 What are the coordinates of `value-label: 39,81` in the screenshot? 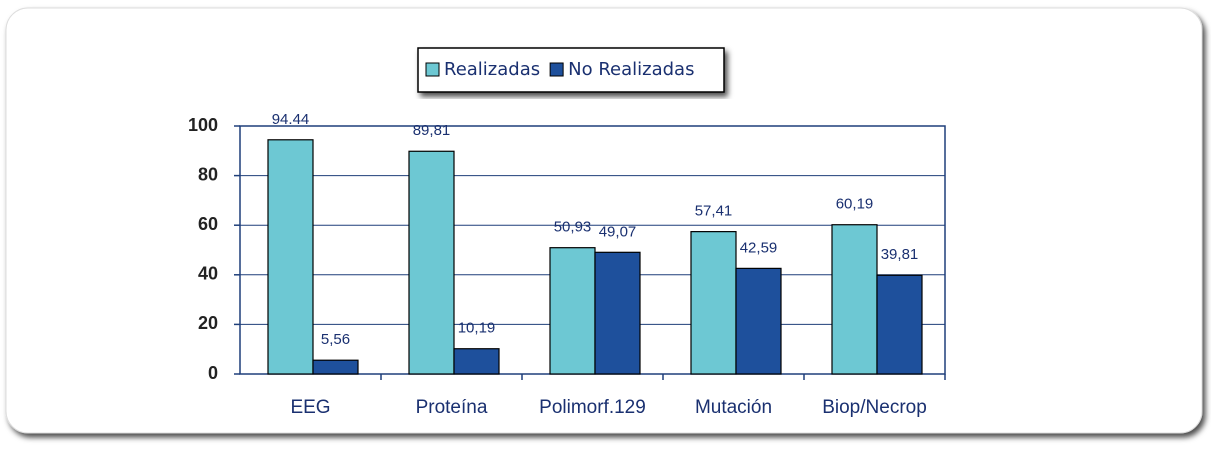 It's located at (900, 254).